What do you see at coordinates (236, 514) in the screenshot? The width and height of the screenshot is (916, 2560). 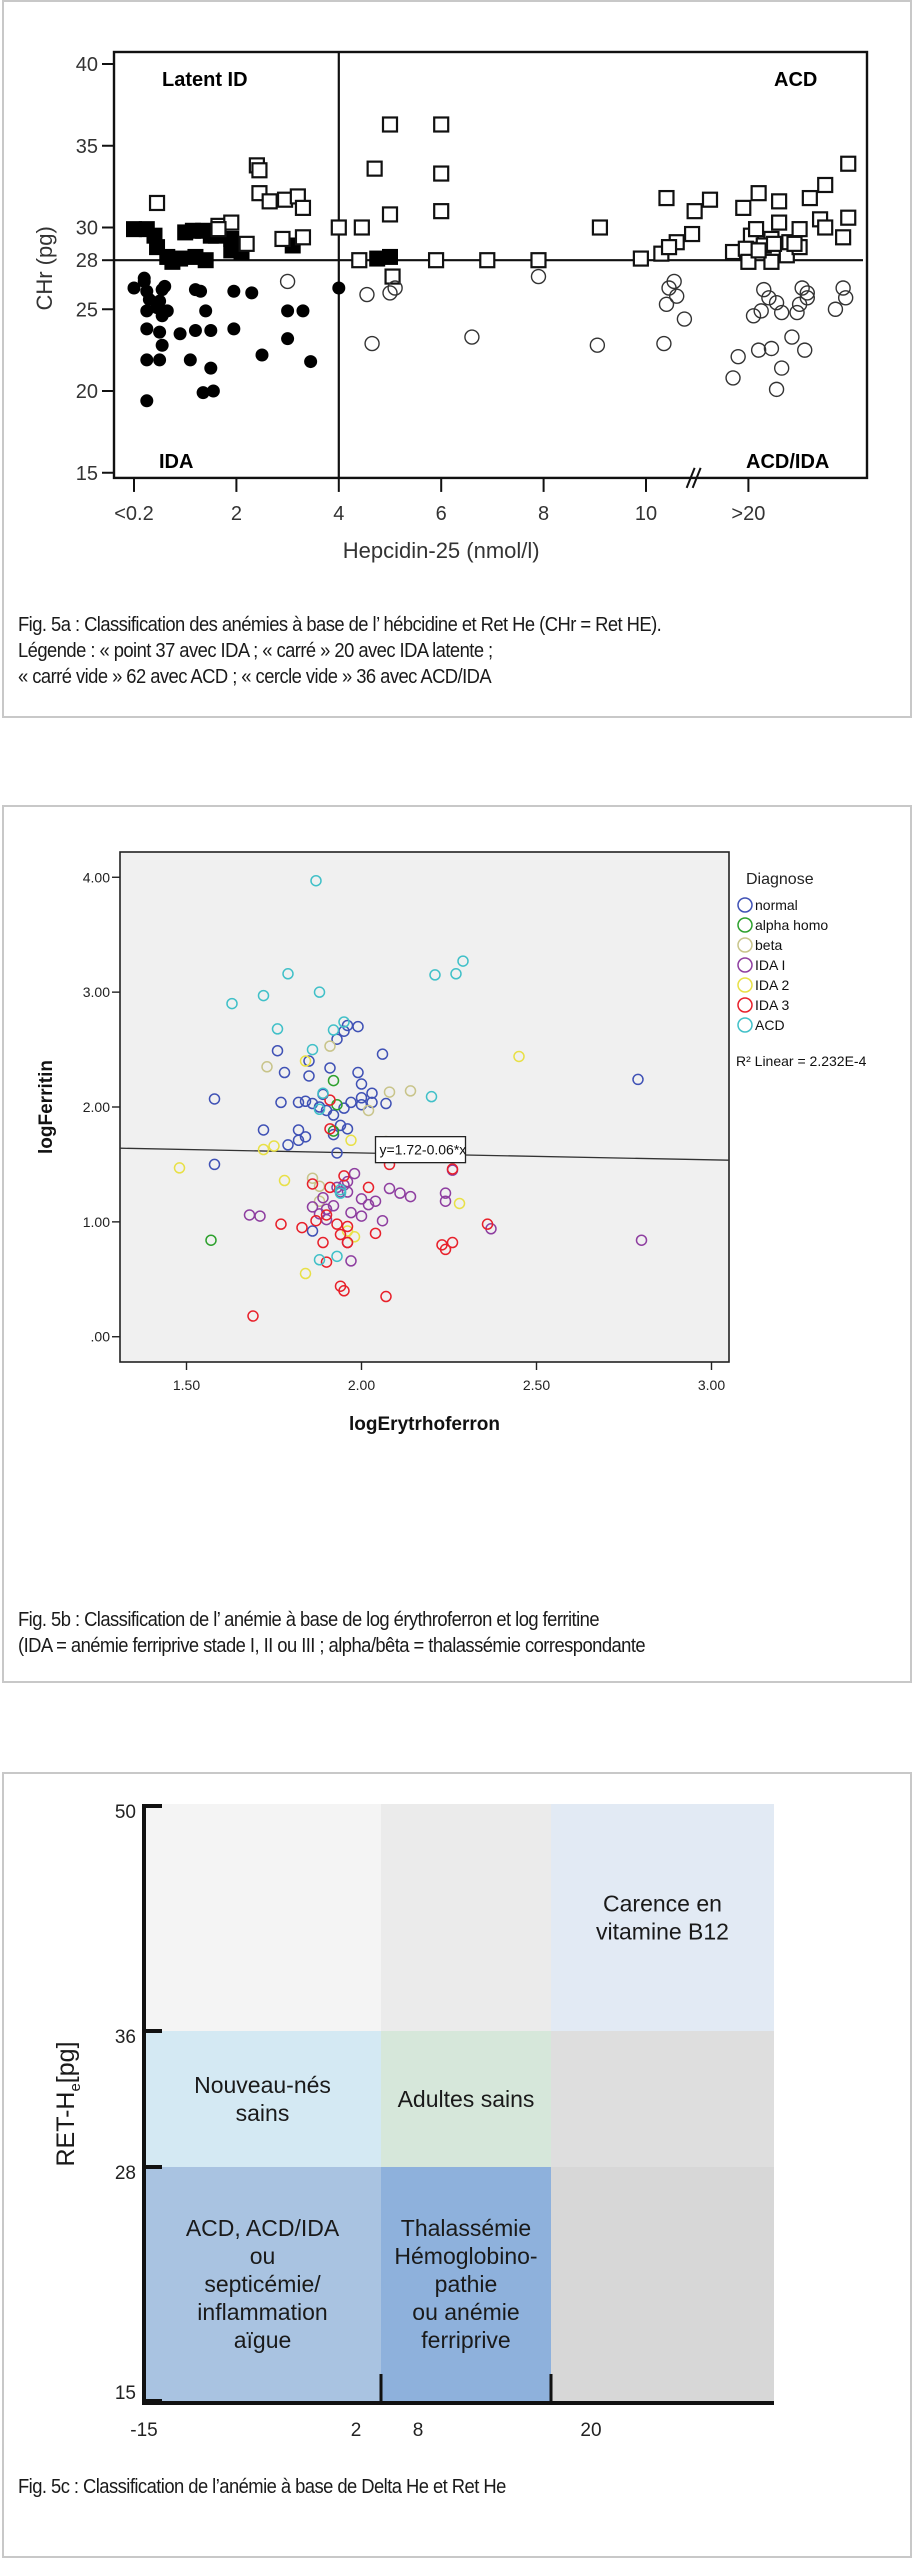 I see `x-tick-label: 2` at bounding box center [236, 514].